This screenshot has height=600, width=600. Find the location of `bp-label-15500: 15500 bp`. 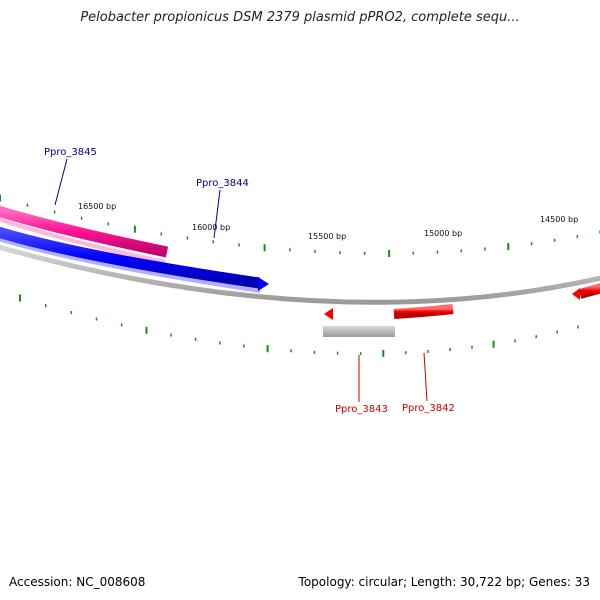

bp-label-15500: 15500 bp is located at coordinates (327, 236).